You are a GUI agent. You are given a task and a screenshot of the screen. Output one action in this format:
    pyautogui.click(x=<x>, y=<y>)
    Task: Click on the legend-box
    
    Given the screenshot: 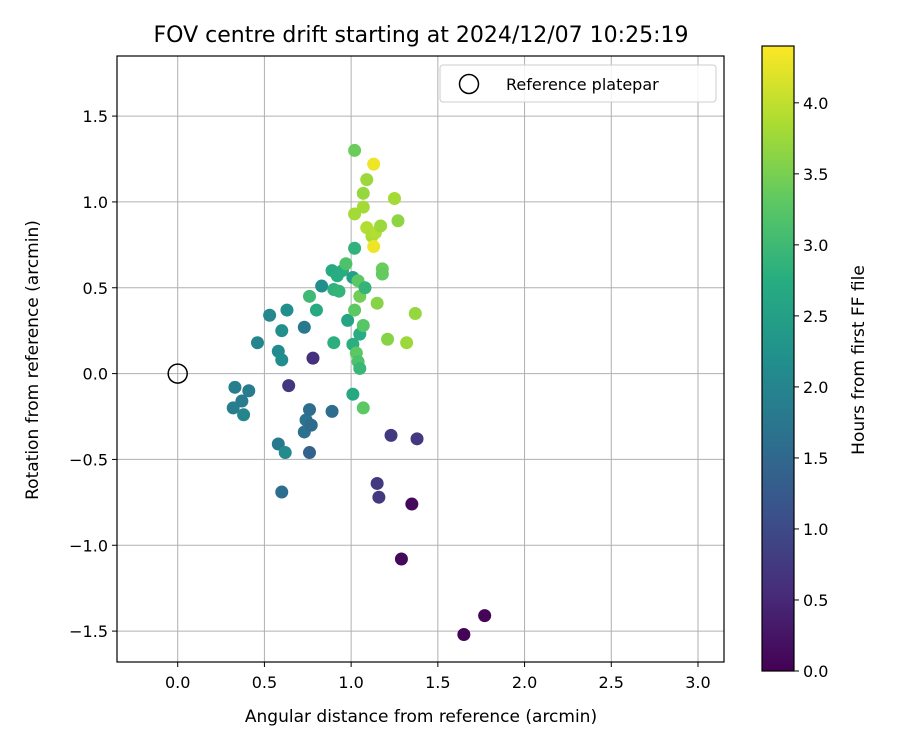 What is the action you would take?
    pyautogui.click(x=578, y=83)
    